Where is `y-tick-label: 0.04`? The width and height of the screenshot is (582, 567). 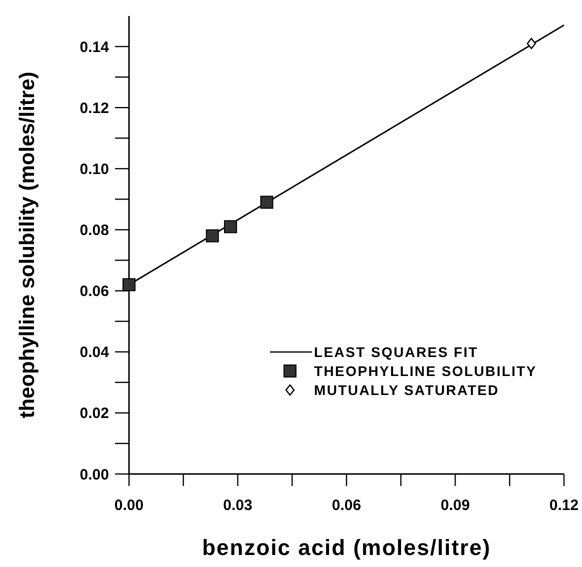
y-tick-label: 0.04 is located at coordinates (95, 353).